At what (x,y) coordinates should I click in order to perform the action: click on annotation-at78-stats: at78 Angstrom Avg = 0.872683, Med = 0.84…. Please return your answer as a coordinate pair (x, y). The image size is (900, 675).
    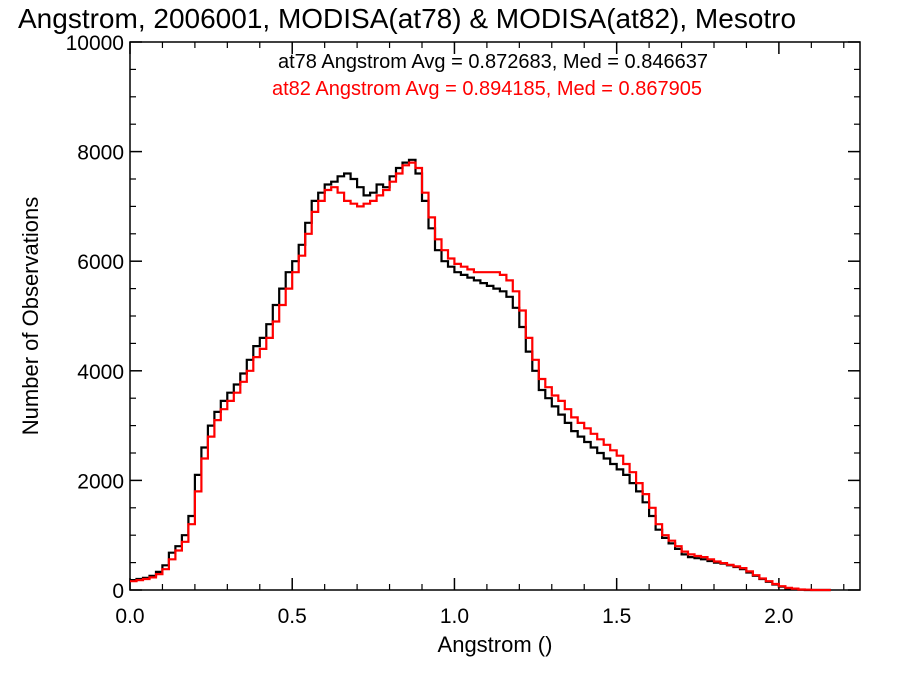
    Looking at the image, I should click on (493, 62).